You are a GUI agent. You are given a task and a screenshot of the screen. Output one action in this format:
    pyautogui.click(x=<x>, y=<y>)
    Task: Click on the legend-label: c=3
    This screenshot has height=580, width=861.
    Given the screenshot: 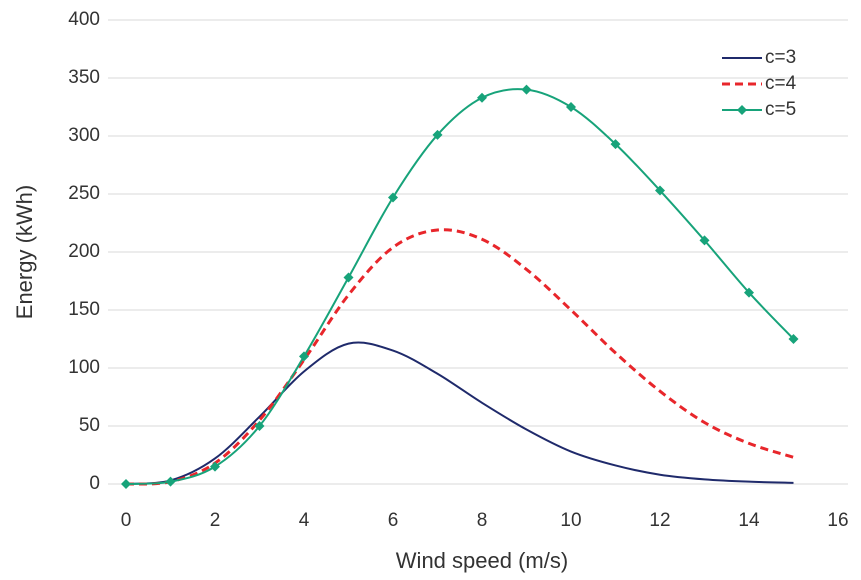 What is the action you would take?
    pyautogui.click(x=780, y=57)
    